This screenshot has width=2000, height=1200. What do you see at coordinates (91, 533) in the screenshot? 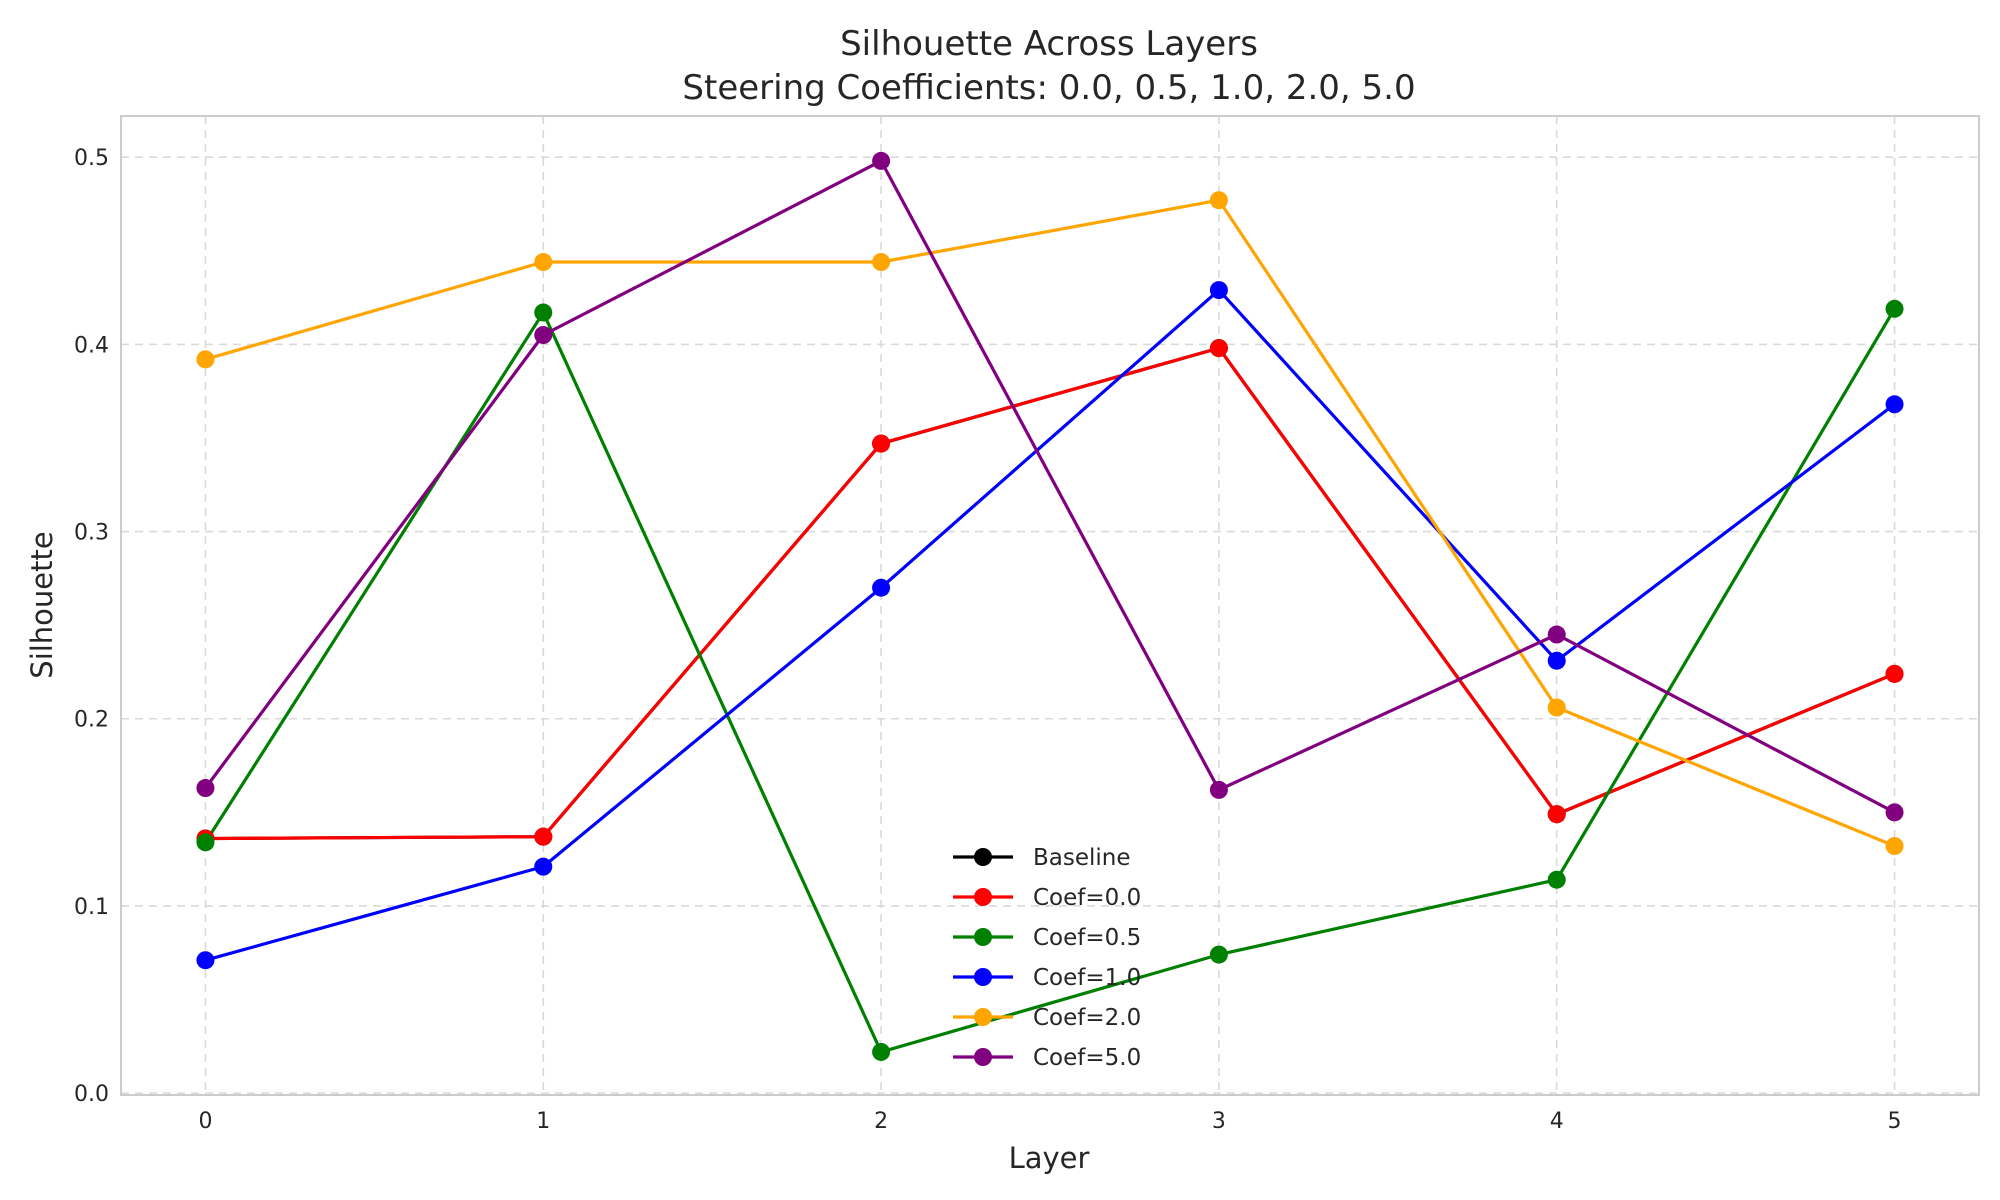
I see `y-tick-label: 0.3` at bounding box center [91, 533].